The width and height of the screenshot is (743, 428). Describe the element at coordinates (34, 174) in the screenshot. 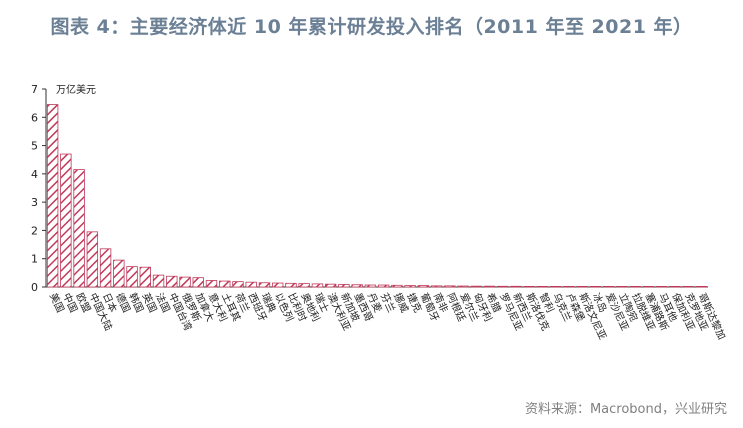

I see `y-tick-label: 4` at that location.